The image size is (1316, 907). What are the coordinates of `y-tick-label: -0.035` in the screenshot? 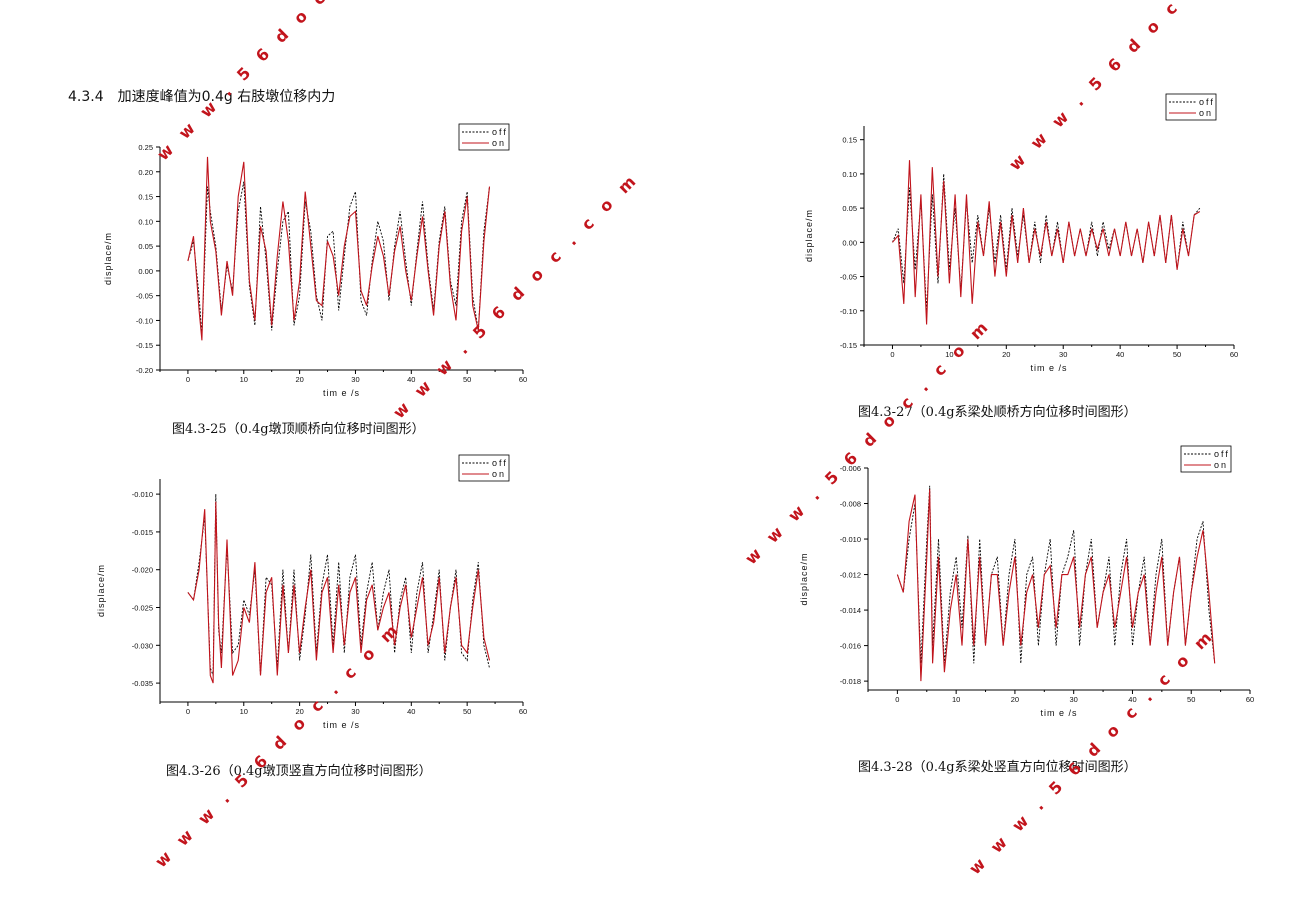 It's located at (142, 683).